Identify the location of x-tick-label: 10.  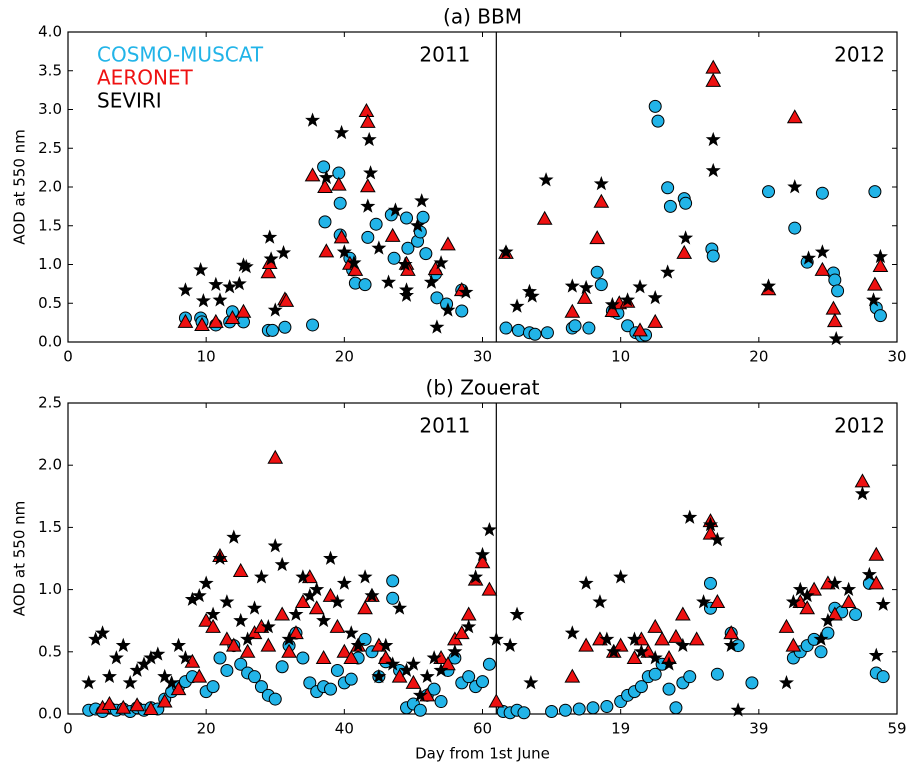
(620, 357).